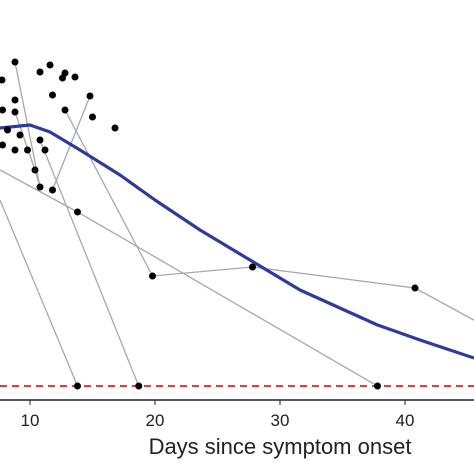 The width and height of the screenshot is (474, 474). Describe the element at coordinates (280, 446) in the screenshot. I see `x-axis-label: Days since symptom onset` at that location.